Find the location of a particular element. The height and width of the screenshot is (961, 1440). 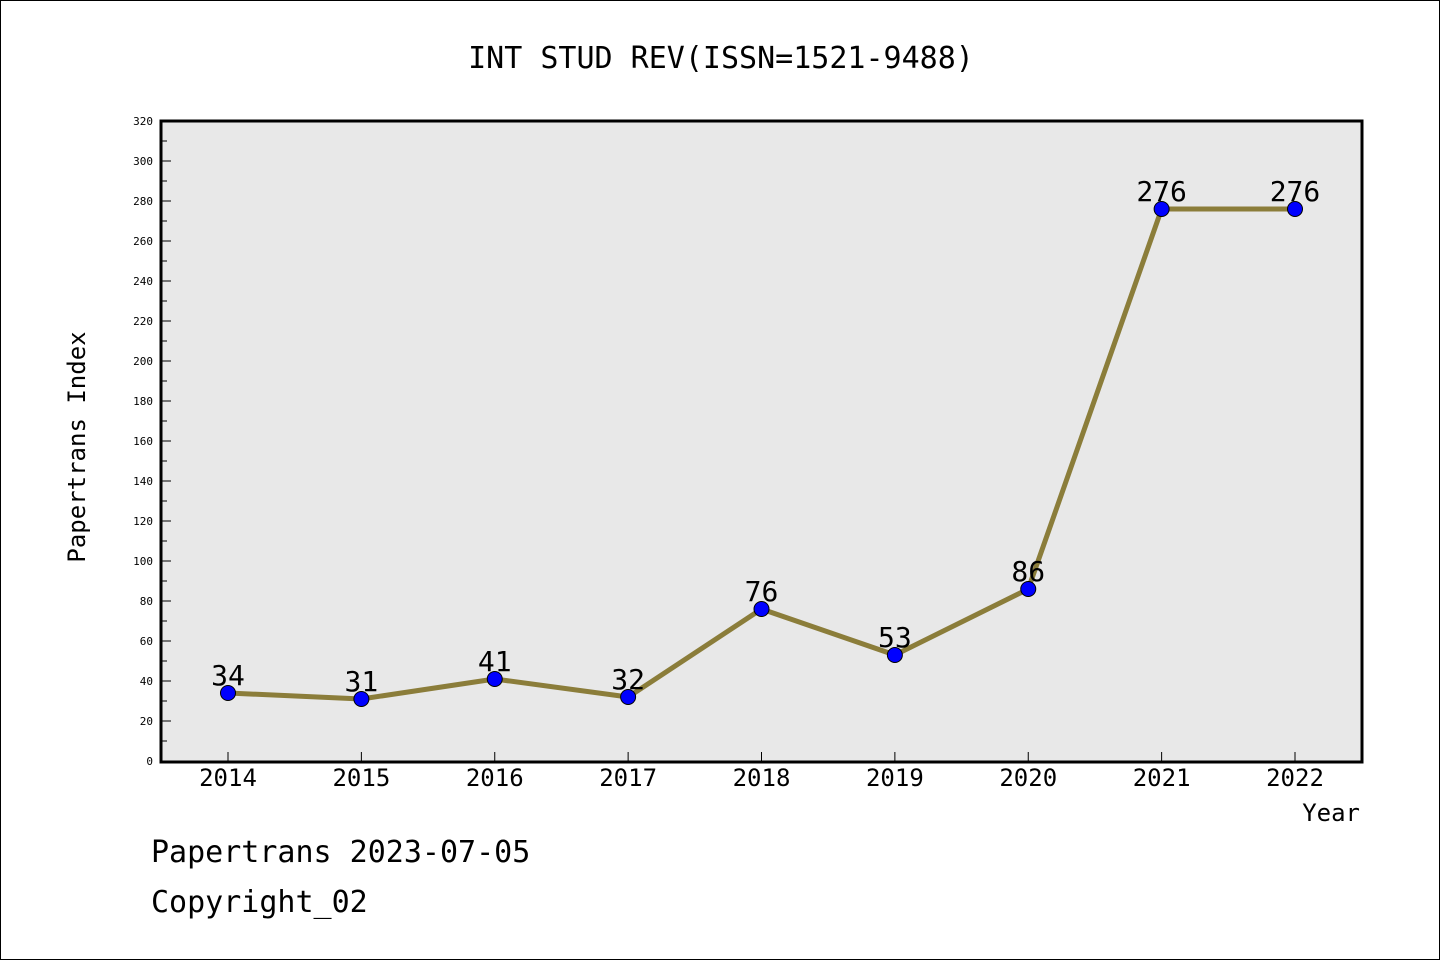

chart-title: INT STUD REV(ISSN=1521-9488) is located at coordinates (721, 58).